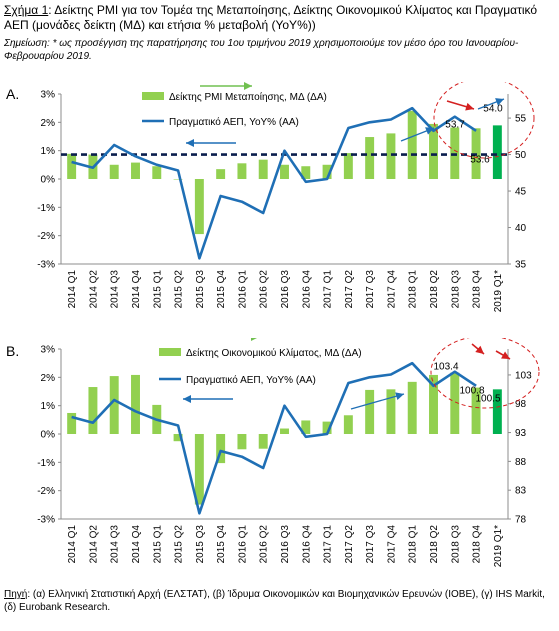  Describe the element at coordinates (48, 180) in the screenshot. I see `left-tick-label: 0%` at that location.